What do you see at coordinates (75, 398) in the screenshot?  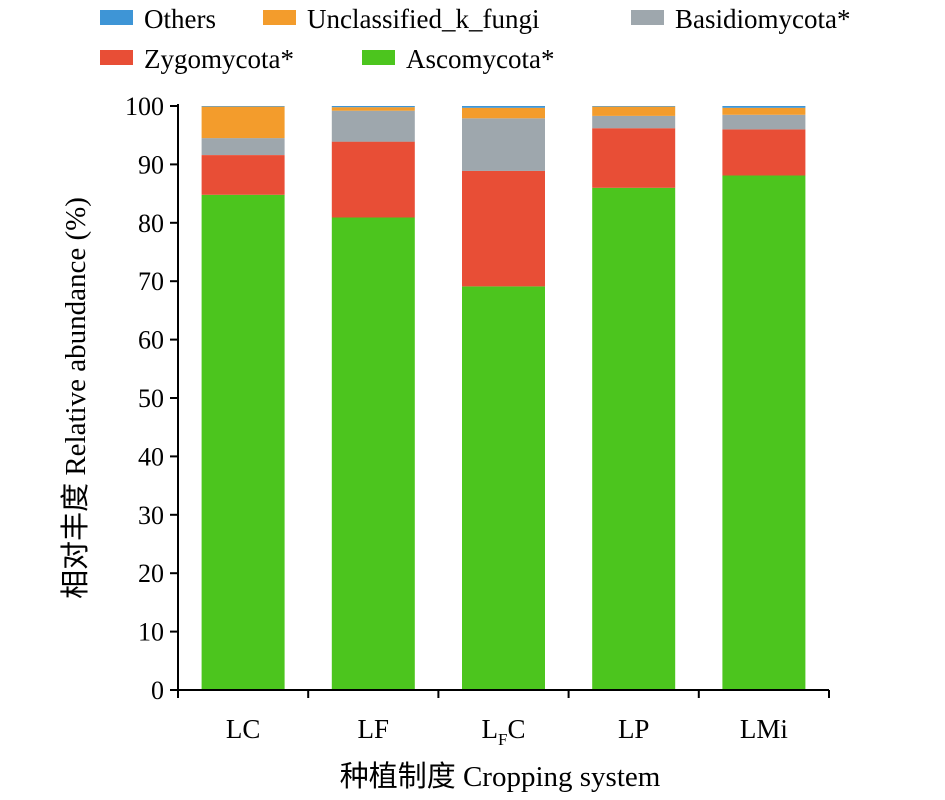 I see `y-axis-title: 相对丰度 Relative abundance (%)` at bounding box center [75, 398].